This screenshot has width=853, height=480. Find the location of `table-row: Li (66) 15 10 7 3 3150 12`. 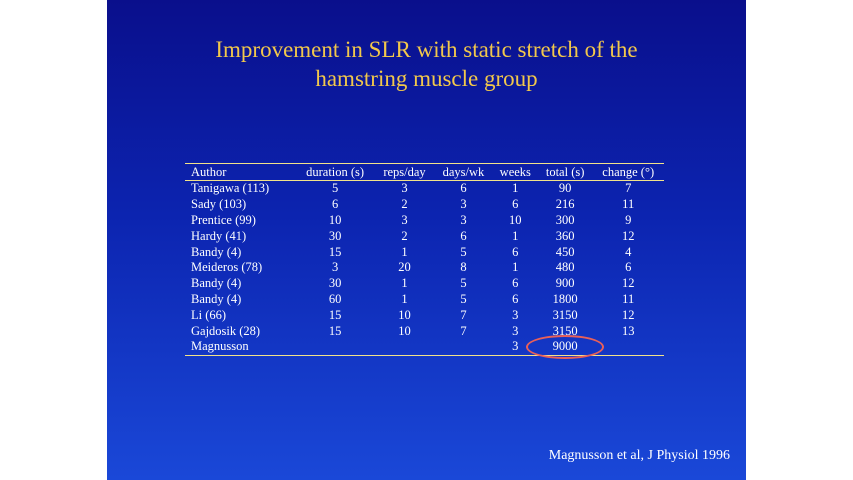

table-row: Li (66) 15 10 7 3 3150 12 is located at coordinates (424, 315).